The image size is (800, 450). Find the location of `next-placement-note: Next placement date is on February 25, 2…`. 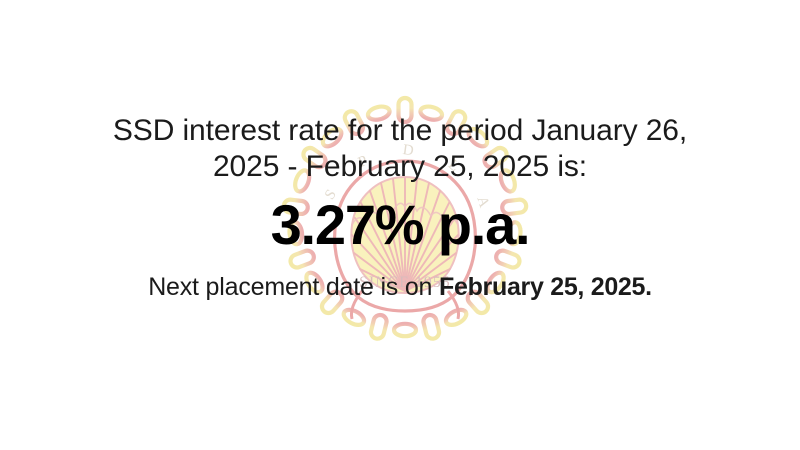

next-placement-note: Next placement date is on February 25, 2… is located at coordinates (400, 287).